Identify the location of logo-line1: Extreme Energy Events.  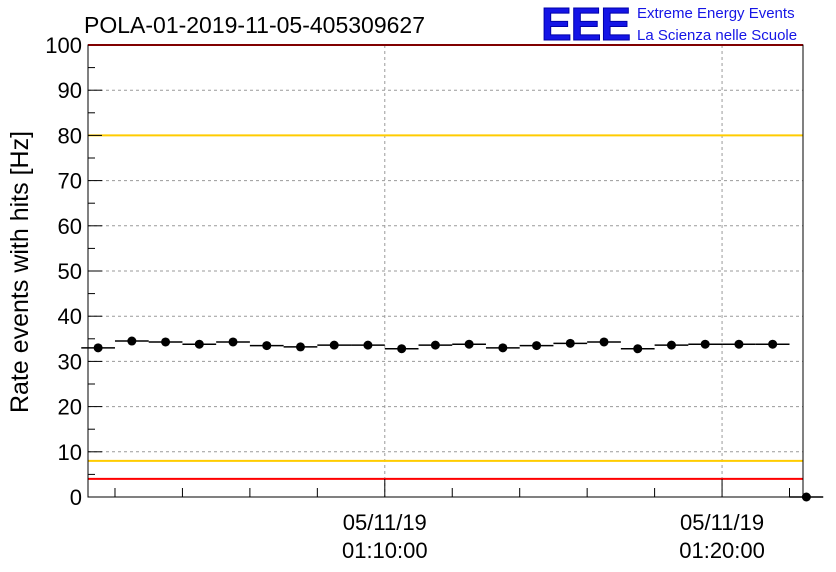
(716, 13).